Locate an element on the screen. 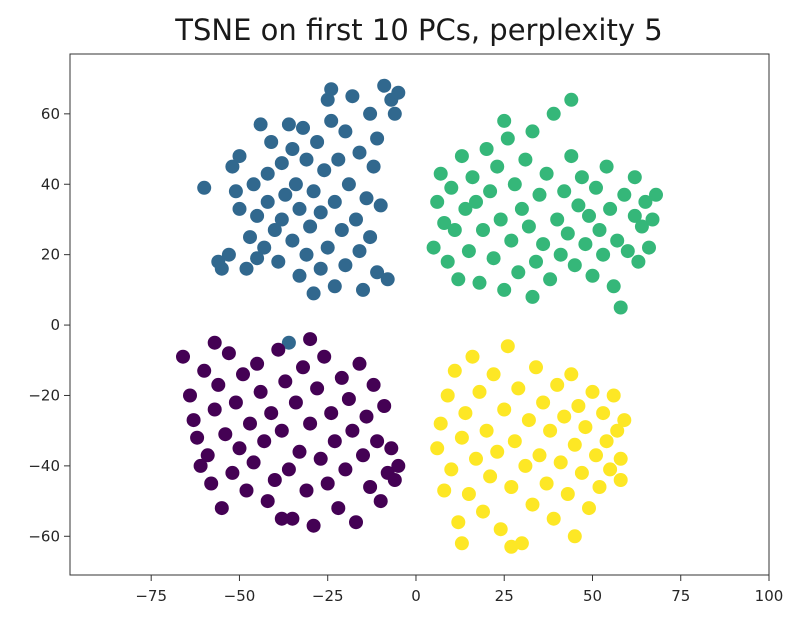  y-tick-label: 0 is located at coordinates (55, 325).